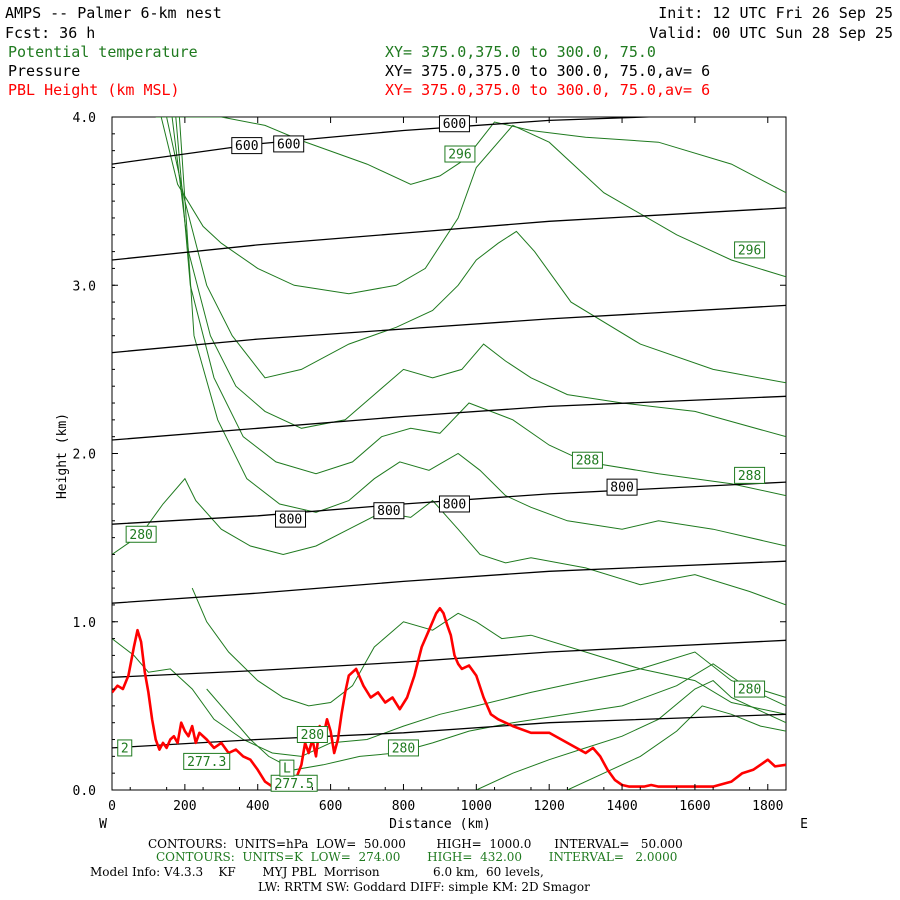 The height and width of the screenshot is (900, 900). I want to click on theta-label: 277.5, so click(294, 783).